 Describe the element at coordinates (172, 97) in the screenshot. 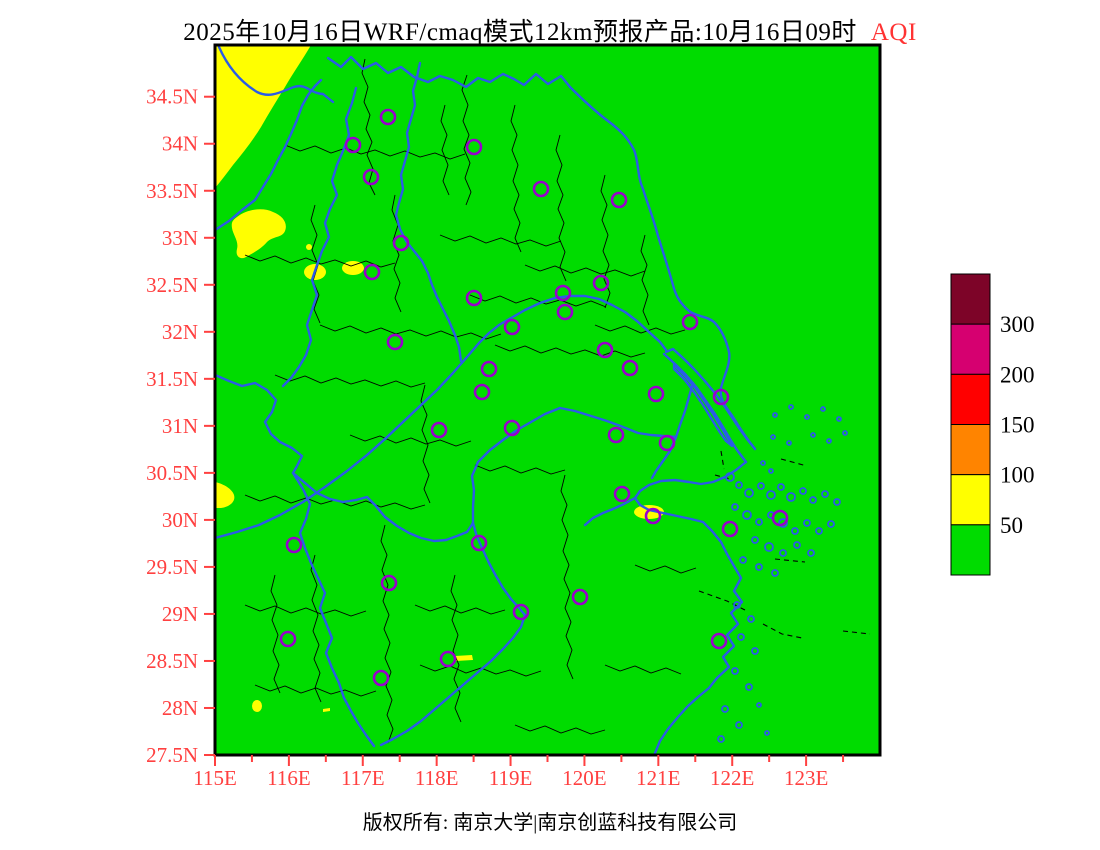

I see `y-axis-label: 34.5N` at that location.